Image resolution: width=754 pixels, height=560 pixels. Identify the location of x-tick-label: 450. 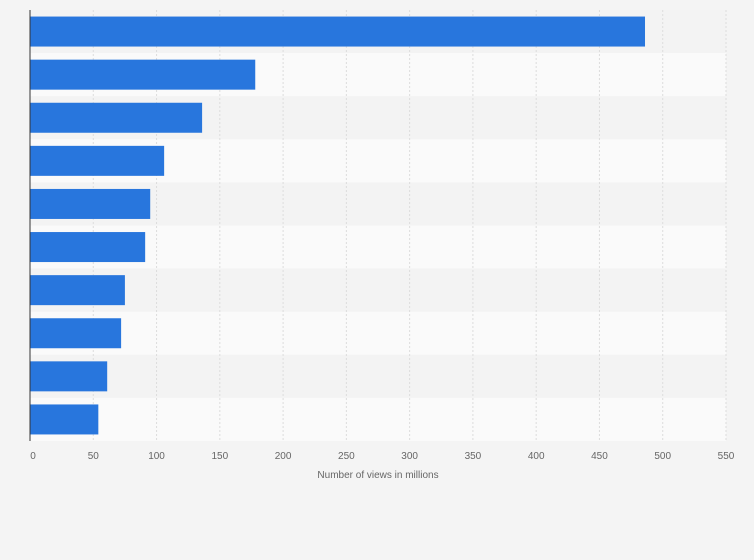
(599, 456).